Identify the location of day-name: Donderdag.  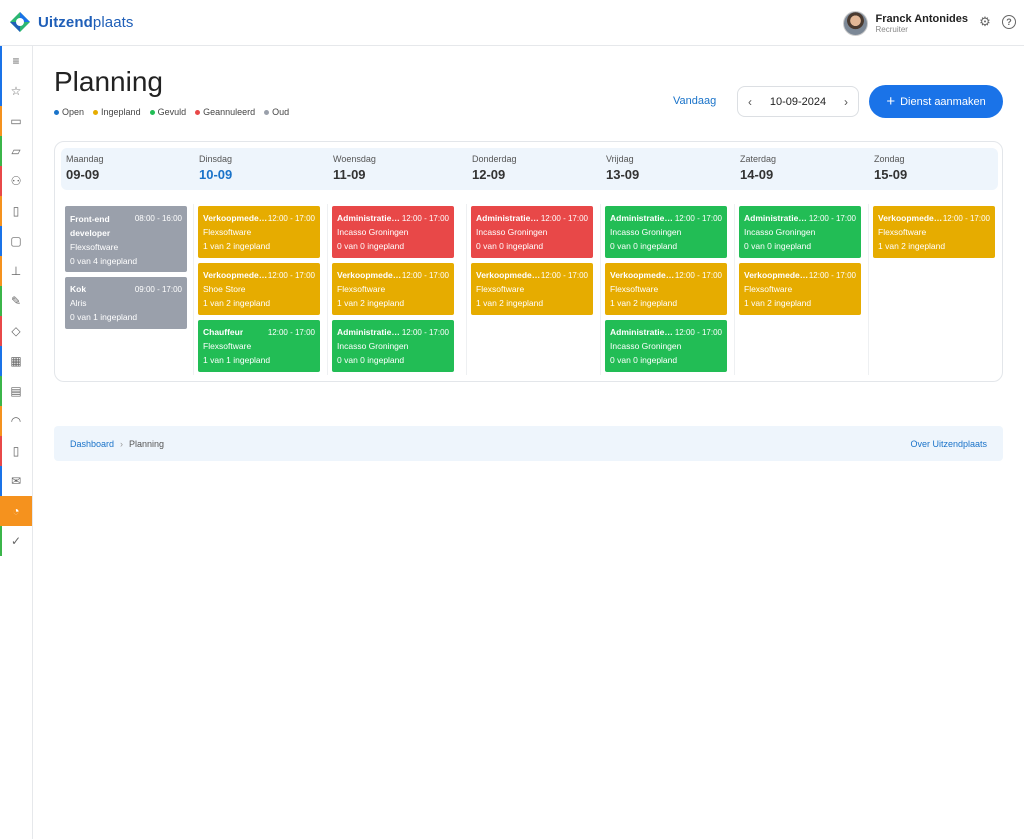
(494, 159).